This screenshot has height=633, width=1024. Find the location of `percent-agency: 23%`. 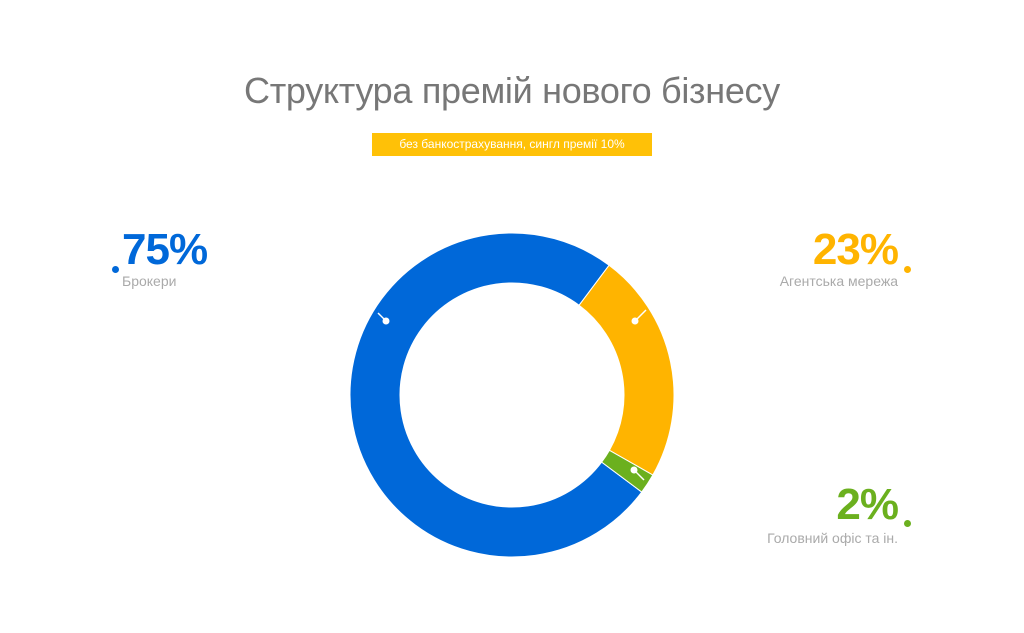

percent-agency: 23% is located at coordinates (855, 249).